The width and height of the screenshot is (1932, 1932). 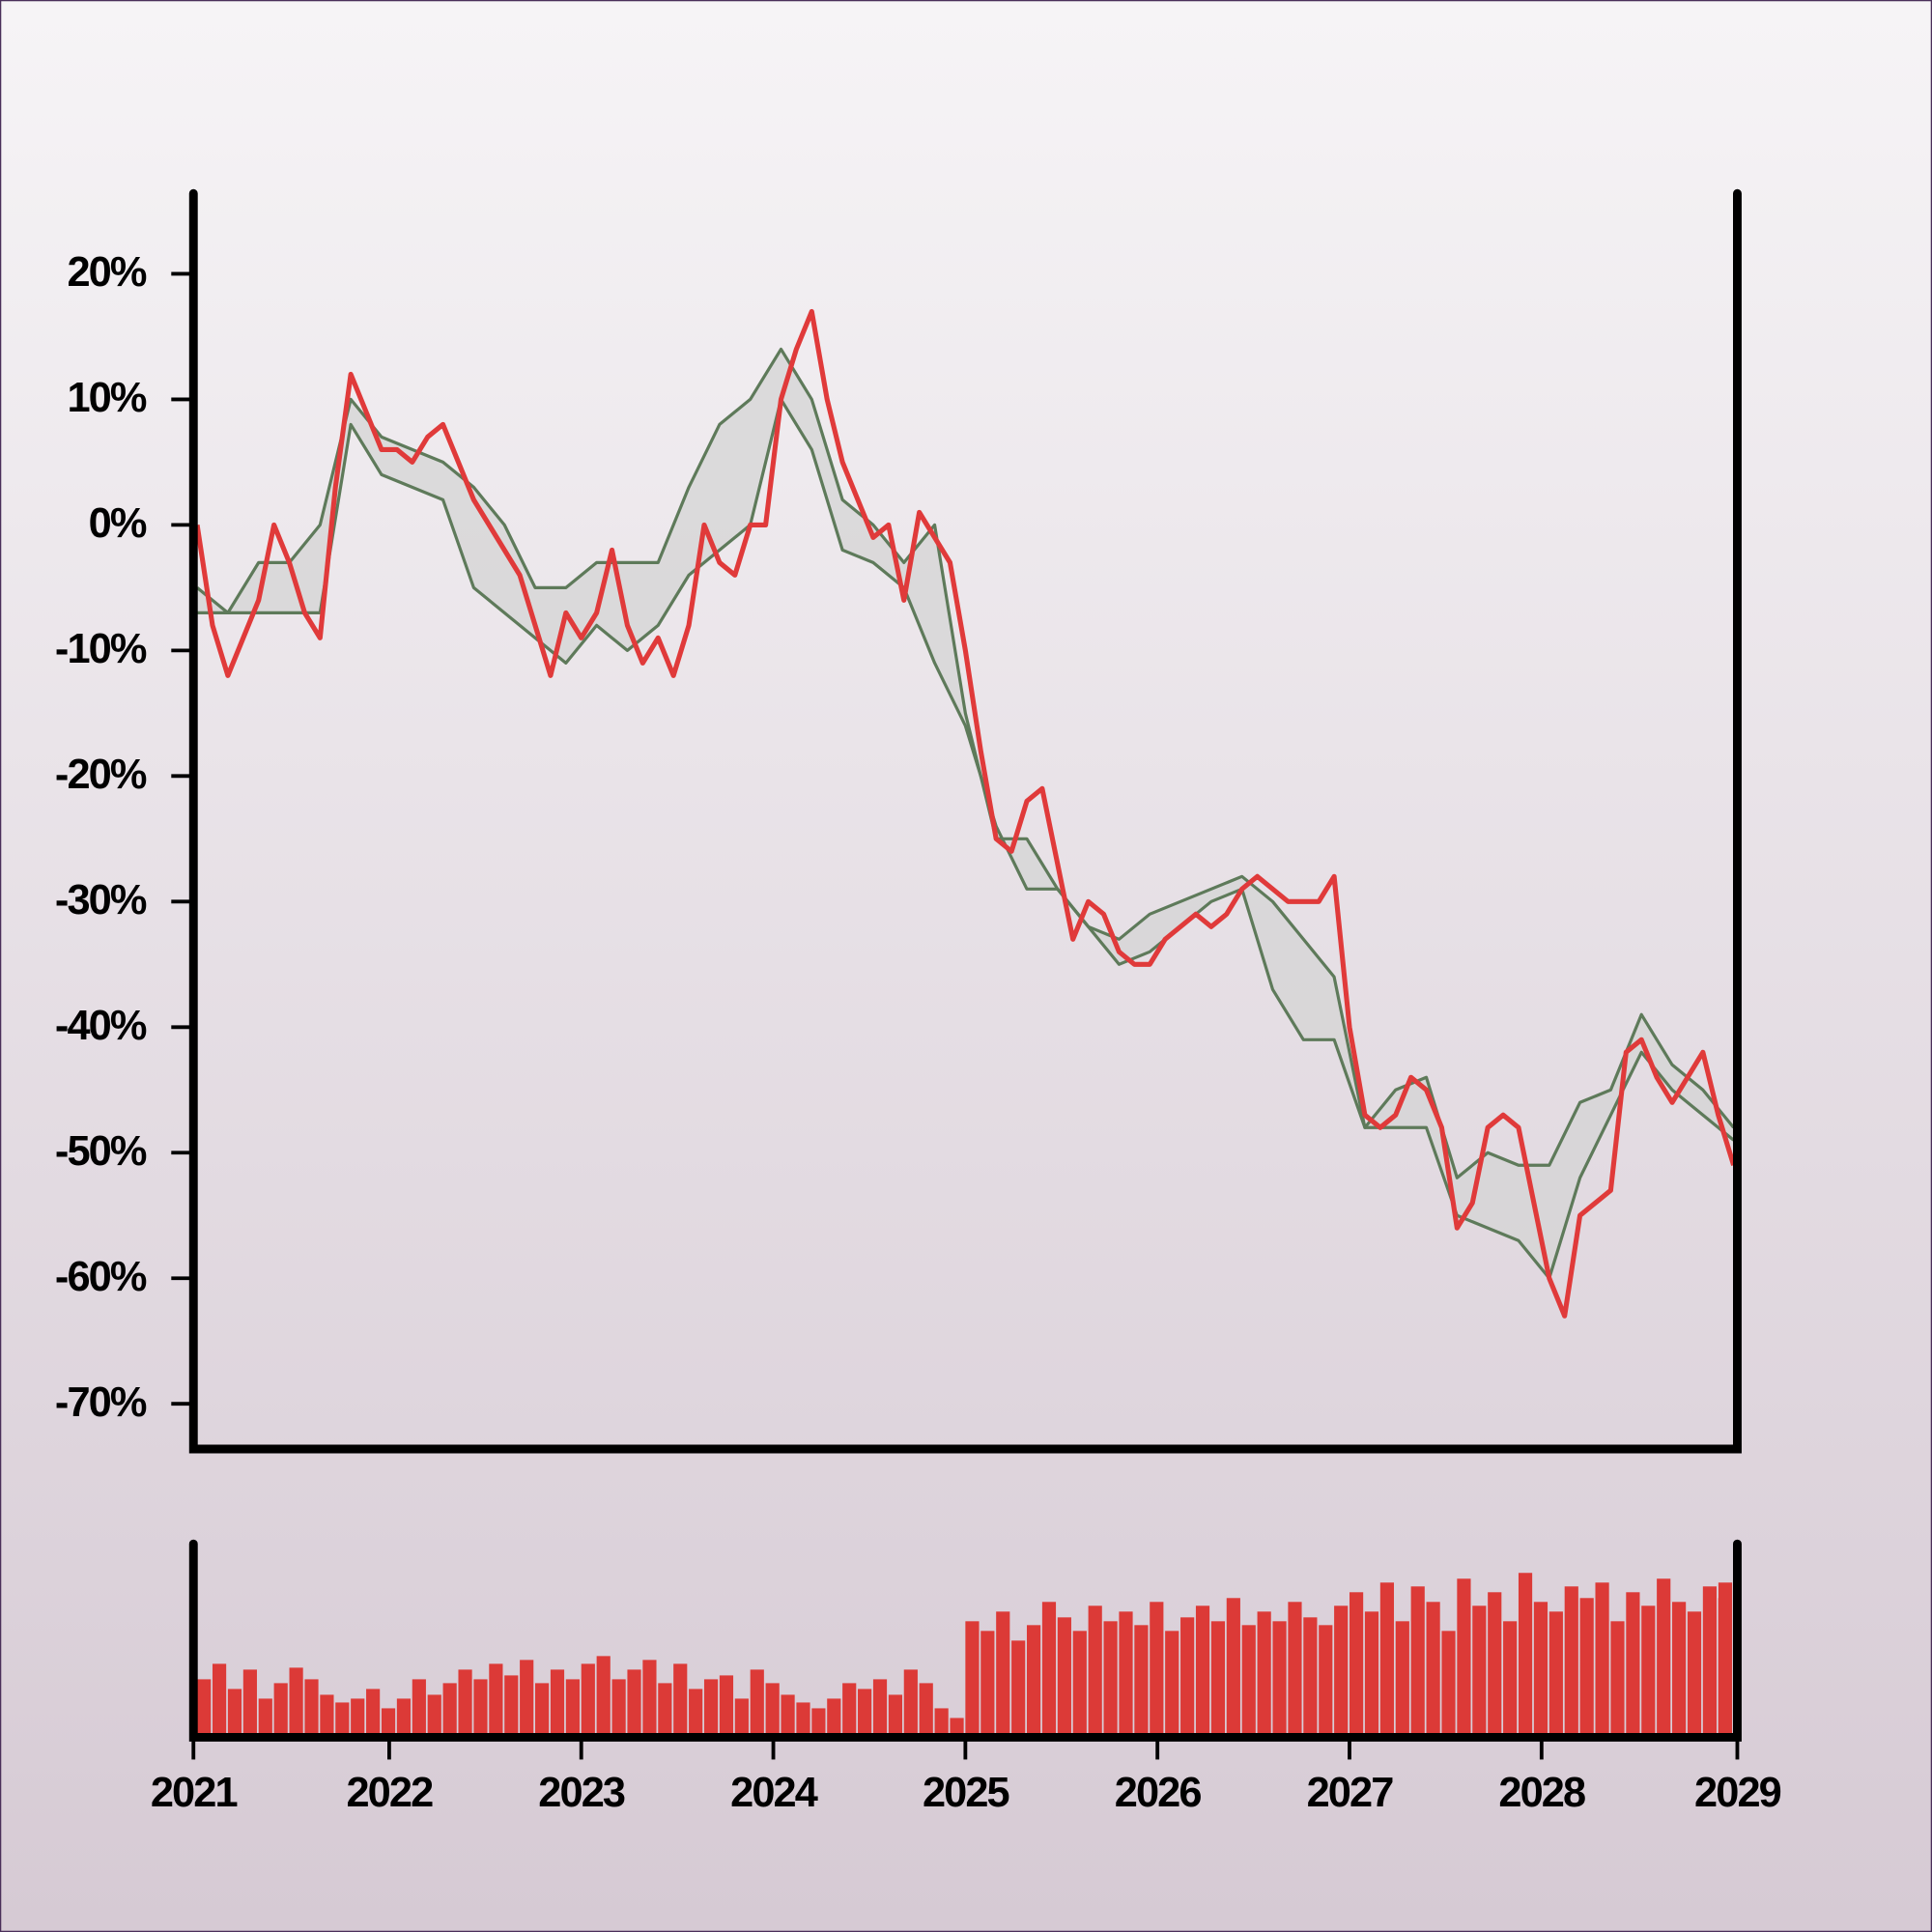 What do you see at coordinates (101, 1277) in the screenshot?
I see `y-tick-label: -60%` at bounding box center [101, 1277].